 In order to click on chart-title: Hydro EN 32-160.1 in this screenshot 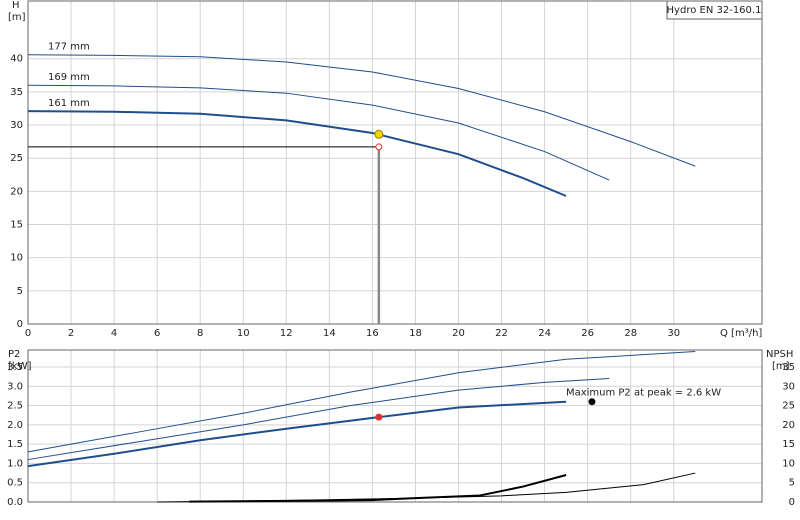, I will do `click(714, 10)`.